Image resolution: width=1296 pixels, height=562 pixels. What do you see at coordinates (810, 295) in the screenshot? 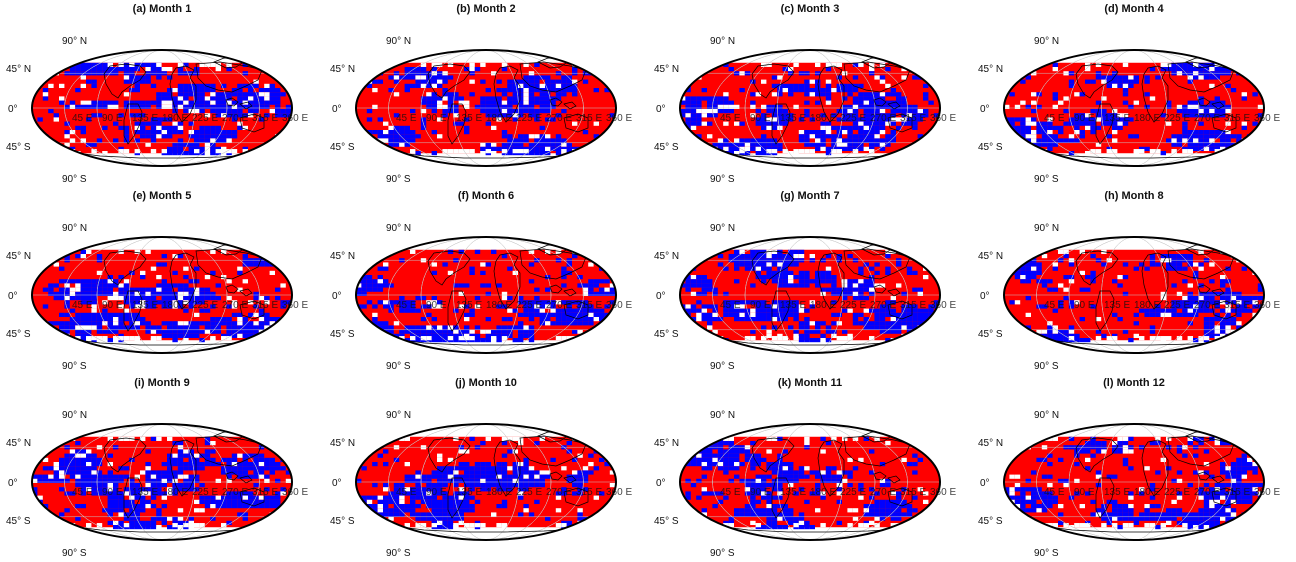
I see `data-grid` at bounding box center [810, 295].